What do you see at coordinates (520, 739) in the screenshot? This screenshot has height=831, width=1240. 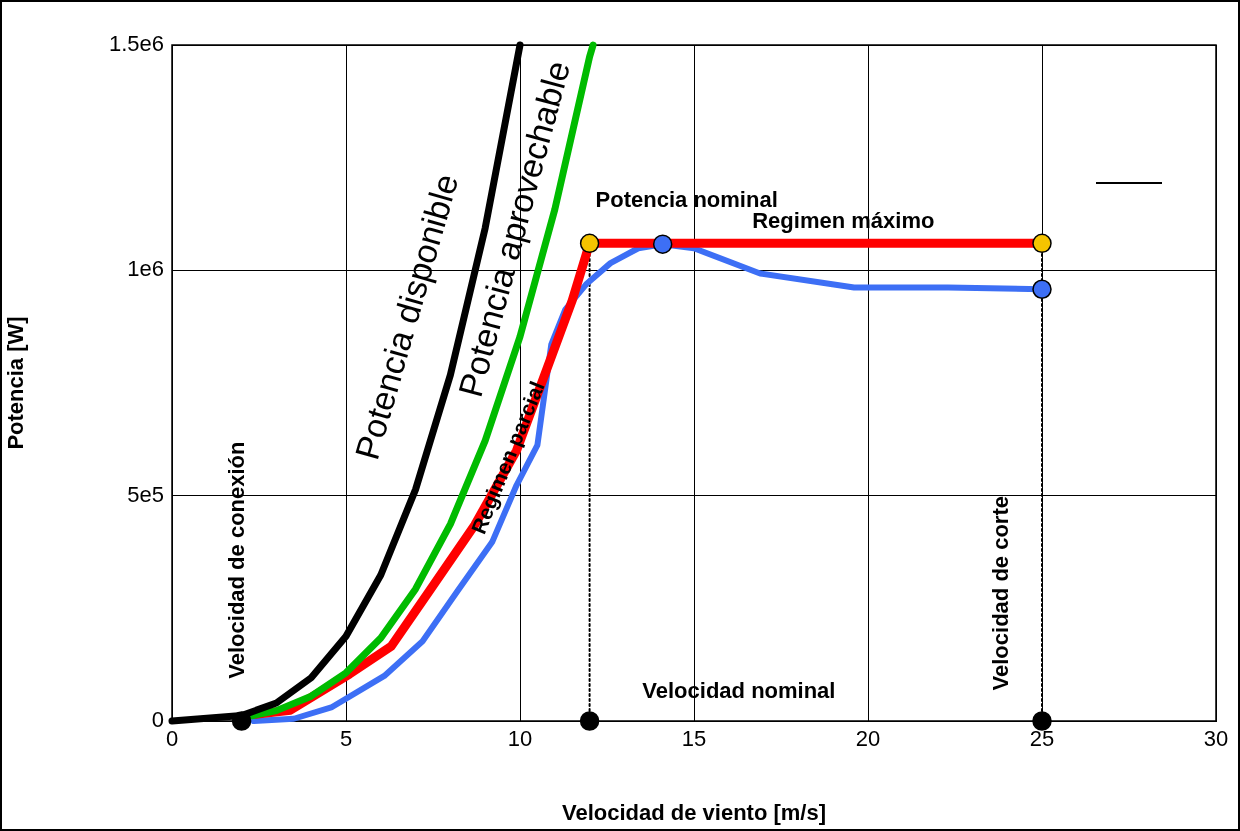 I see `x-tick-label: 10` at bounding box center [520, 739].